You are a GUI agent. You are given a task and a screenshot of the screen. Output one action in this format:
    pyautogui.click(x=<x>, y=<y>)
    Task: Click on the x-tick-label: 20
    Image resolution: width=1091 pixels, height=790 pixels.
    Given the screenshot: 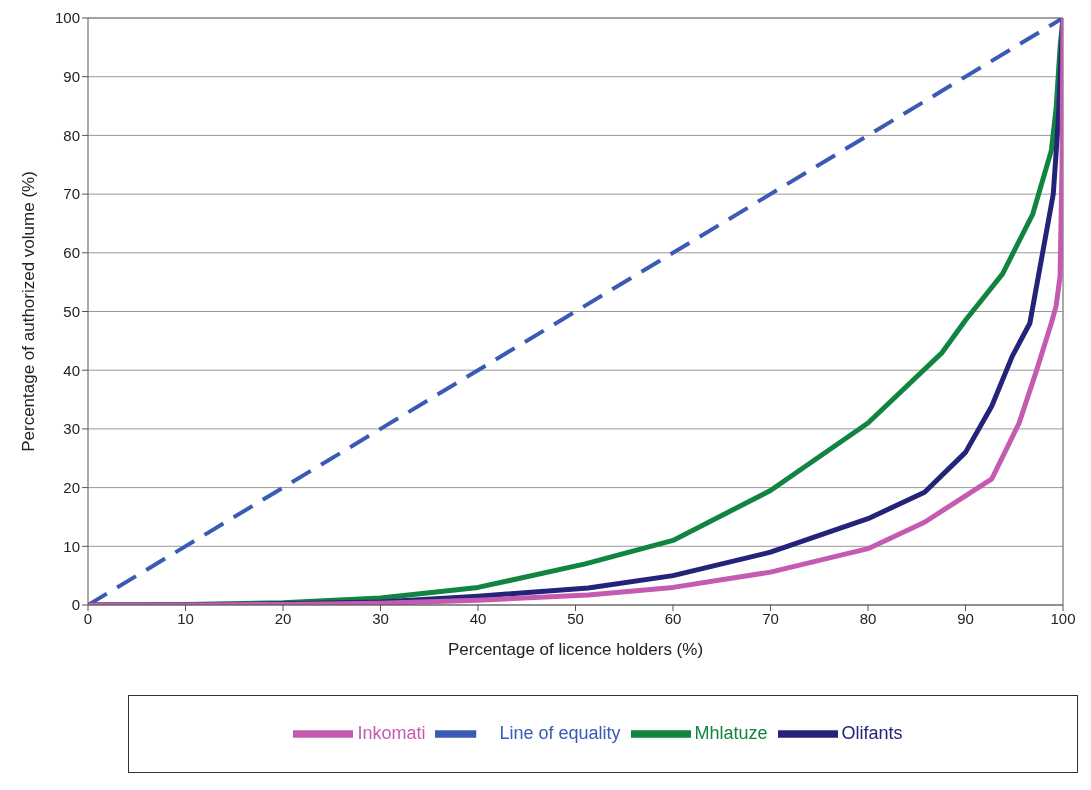 What is the action you would take?
    pyautogui.click(x=283, y=618)
    